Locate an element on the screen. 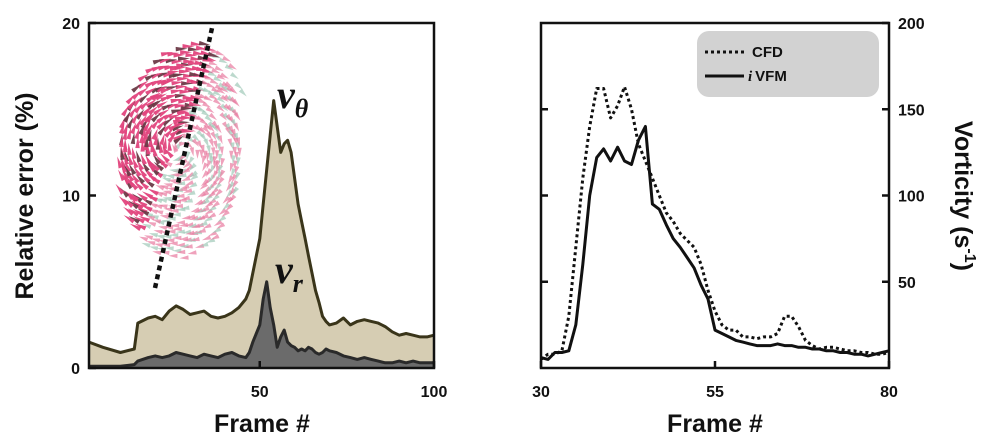 This screenshot has height=441, width=988. right-x-axis-label: Frame # is located at coordinates (715, 424).